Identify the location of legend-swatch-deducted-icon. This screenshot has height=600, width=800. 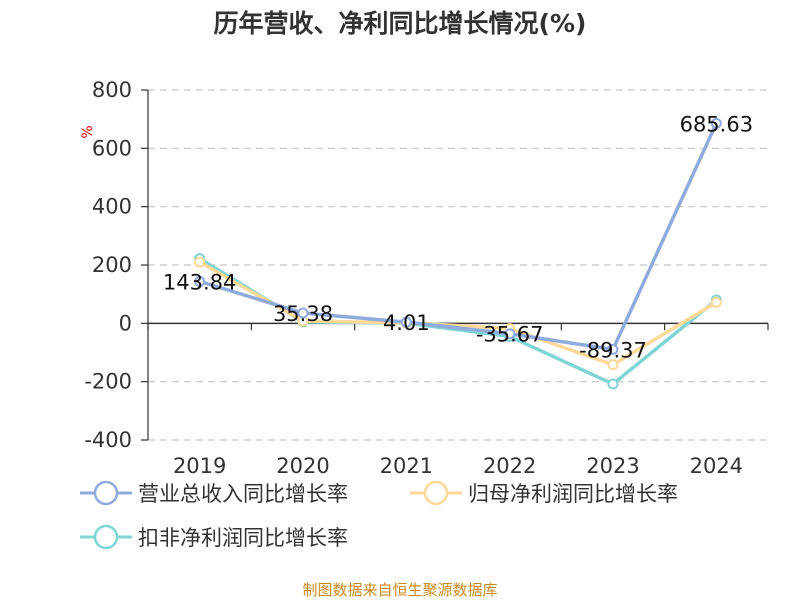
(106, 537).